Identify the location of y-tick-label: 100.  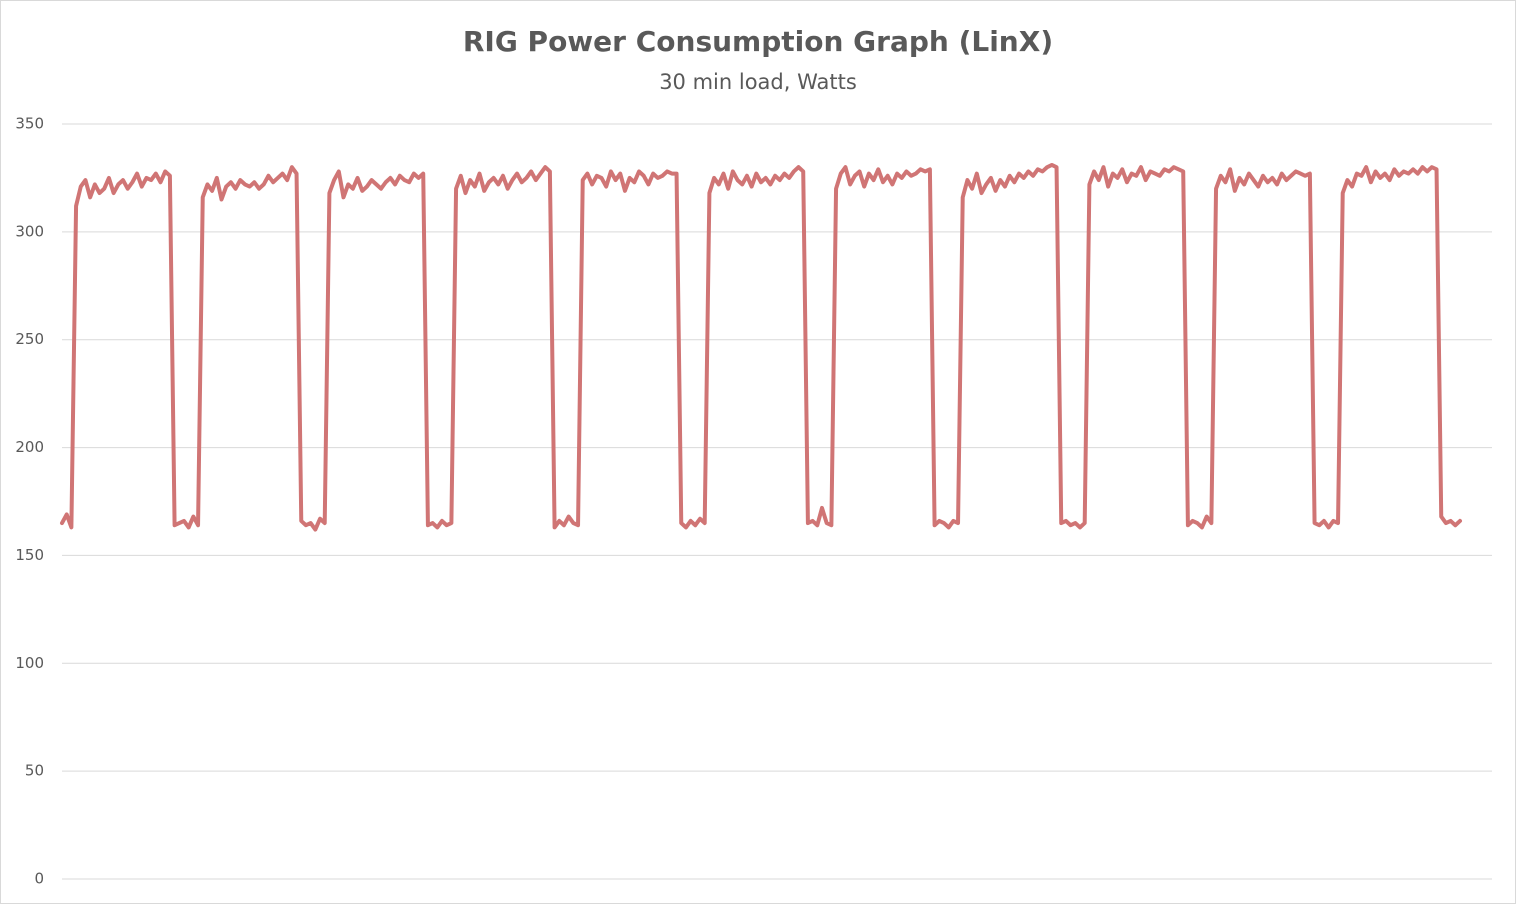
(29, 663).